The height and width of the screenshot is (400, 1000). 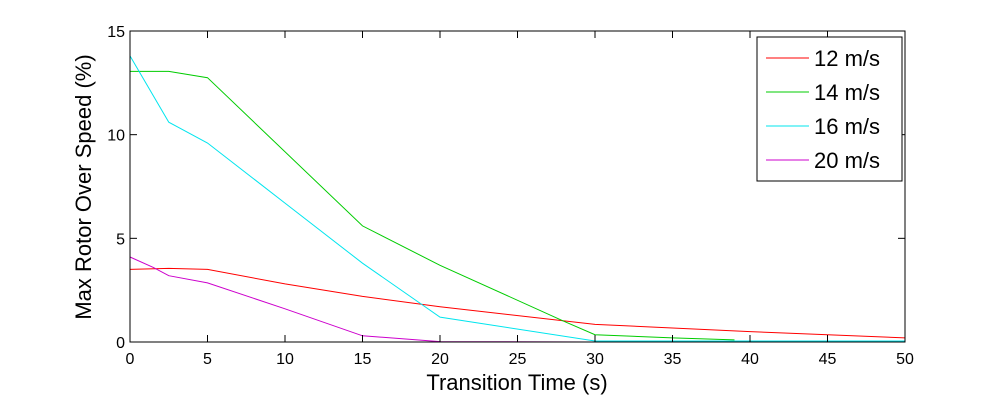 I want to click on x-tick-label-5: 25, so click(x=518, y=359).